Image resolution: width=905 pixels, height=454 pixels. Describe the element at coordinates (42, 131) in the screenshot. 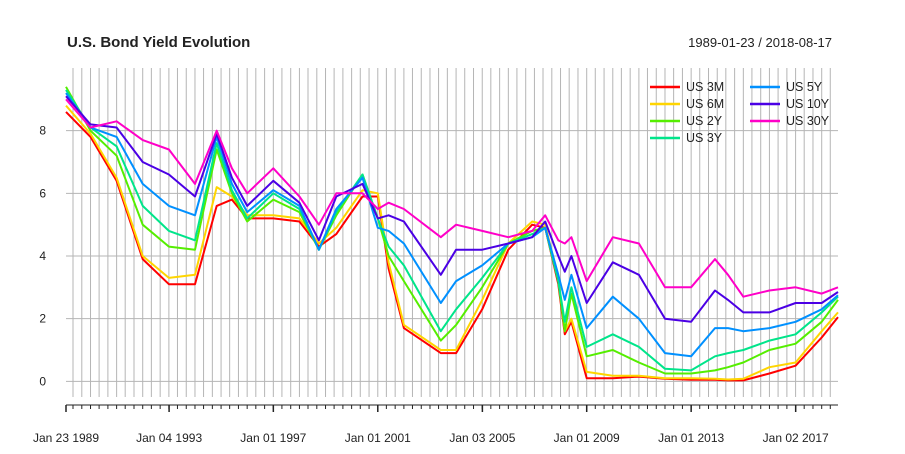

I see `y-tick-label: 8` at that location.